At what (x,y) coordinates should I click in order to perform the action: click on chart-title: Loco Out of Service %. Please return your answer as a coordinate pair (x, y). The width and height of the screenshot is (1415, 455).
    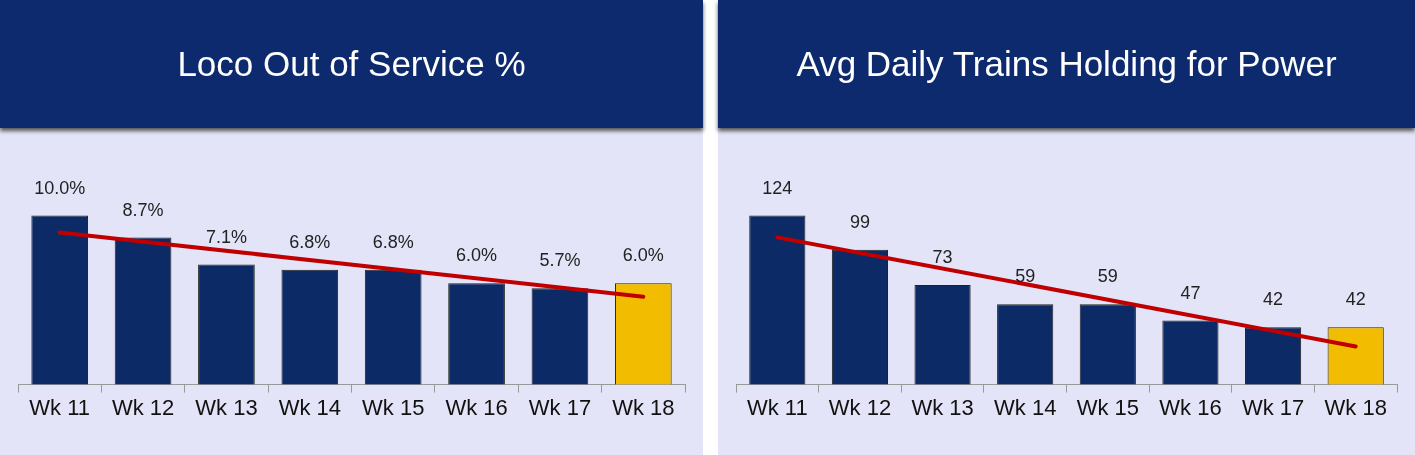
    Looking at the image, I should click on (351, 64).